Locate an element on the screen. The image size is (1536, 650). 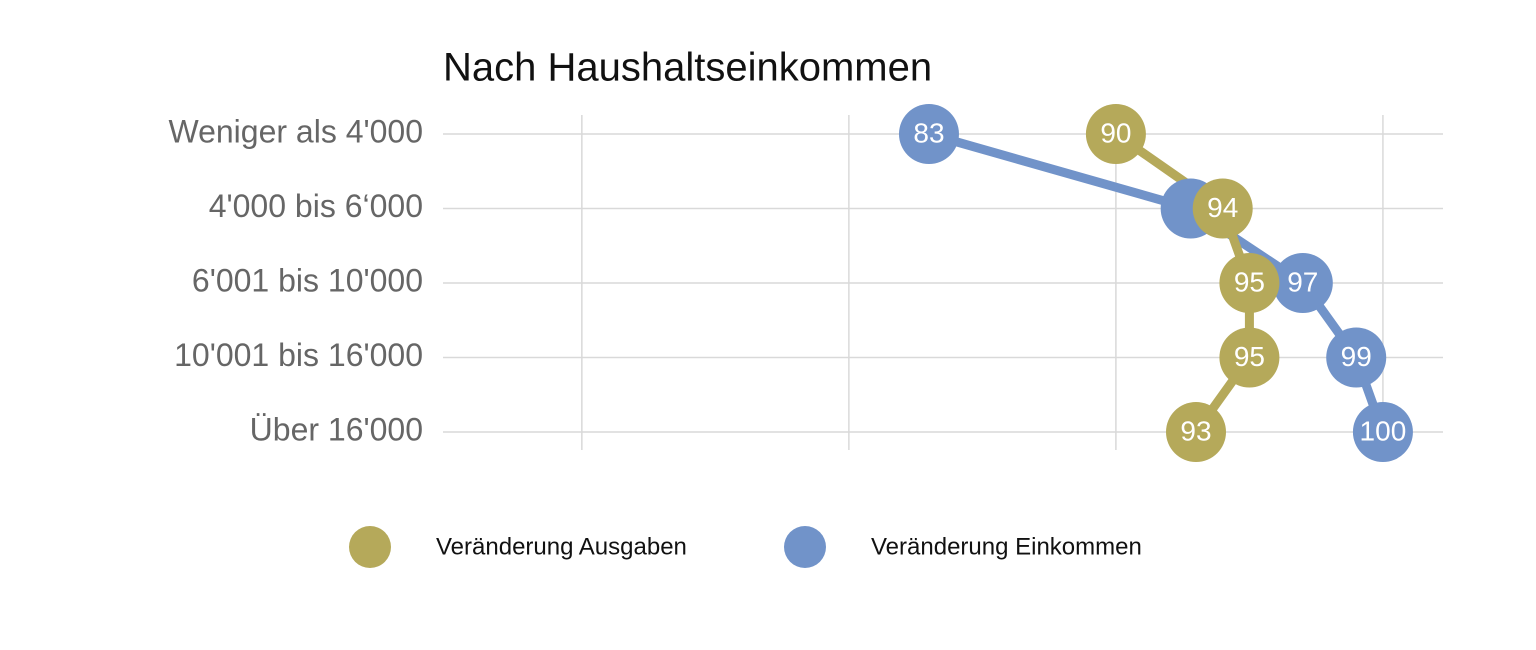
y-tick-label: 6'001 bis 10'000 is located at coordinates (307, 280).